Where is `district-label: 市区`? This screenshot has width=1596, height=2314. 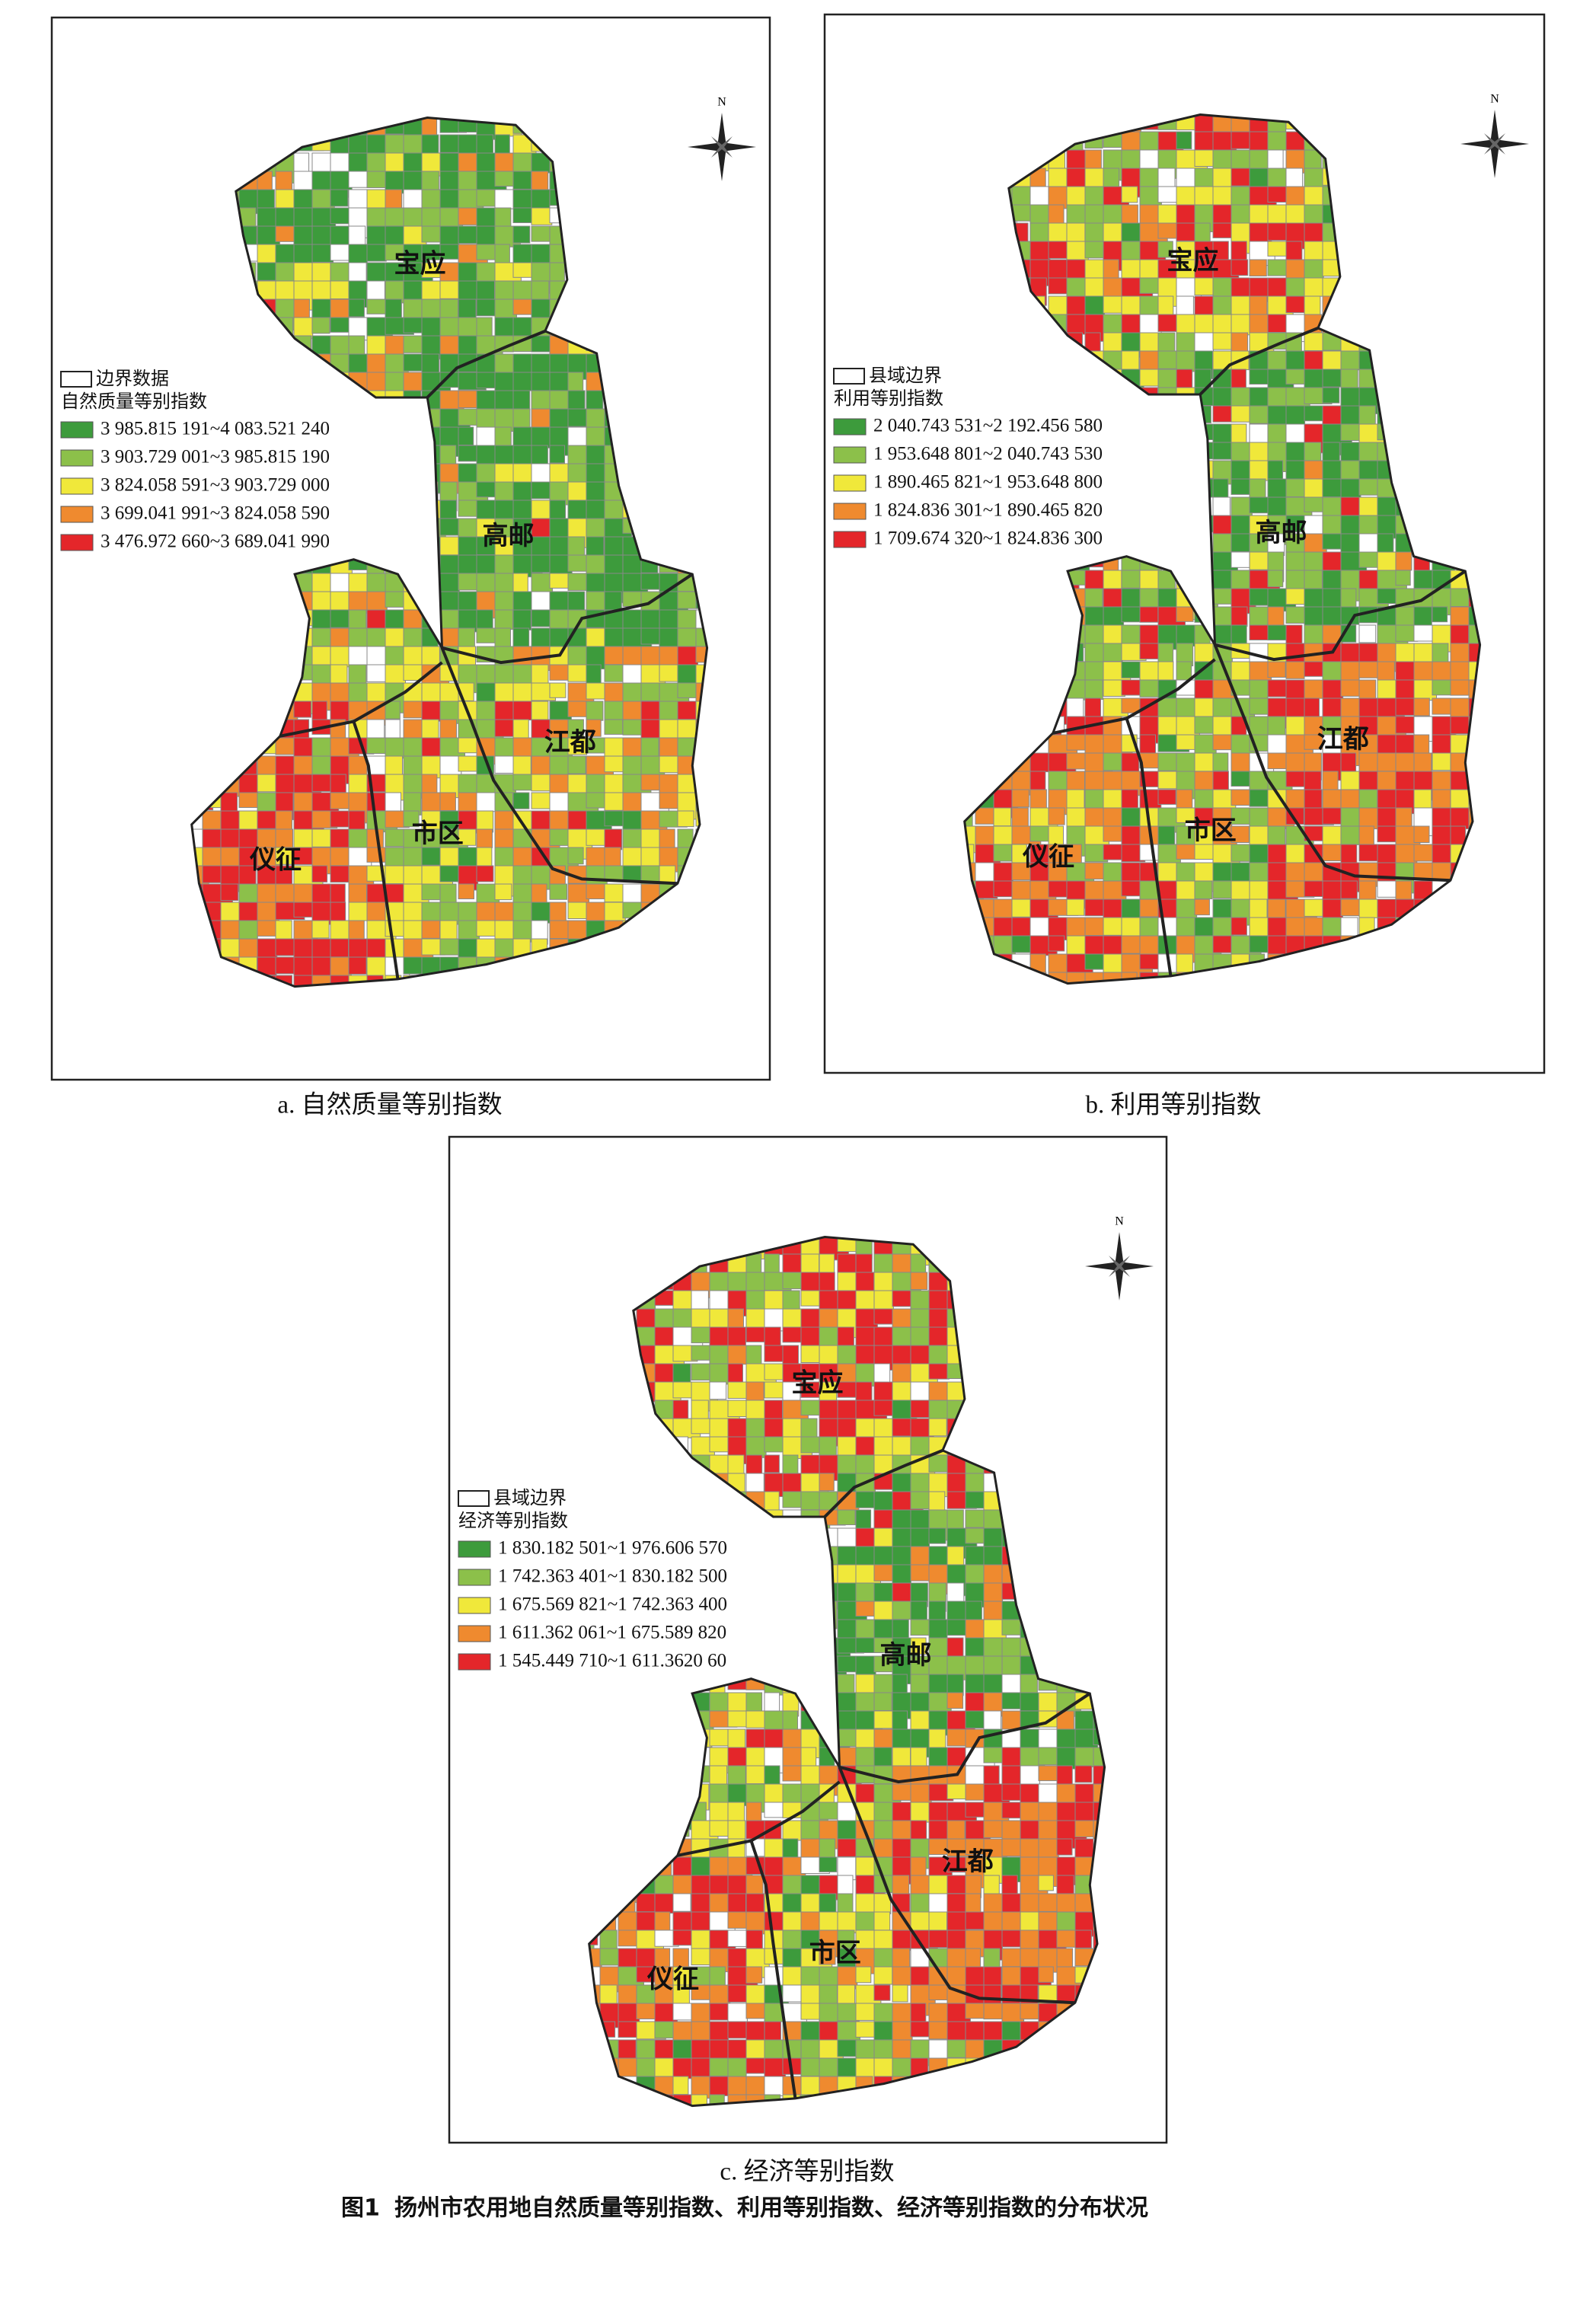
district-label: 市区 is located at coordinates (1211, 830).